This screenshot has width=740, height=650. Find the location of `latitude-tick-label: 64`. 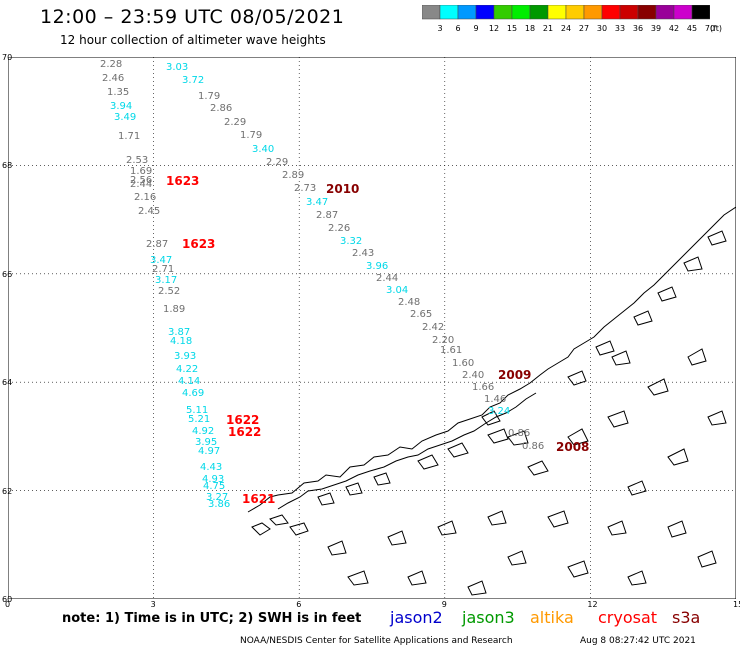

latitude-tick-label: 64 is located at coordinates (7, 383).